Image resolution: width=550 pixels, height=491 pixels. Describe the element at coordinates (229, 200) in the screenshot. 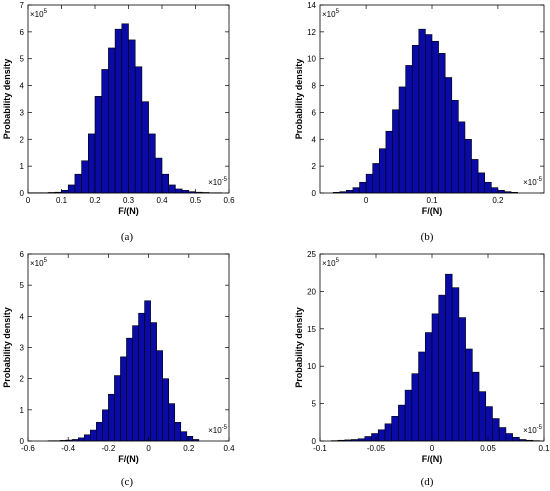

I see `x-tick-label: 0.6` at that location.